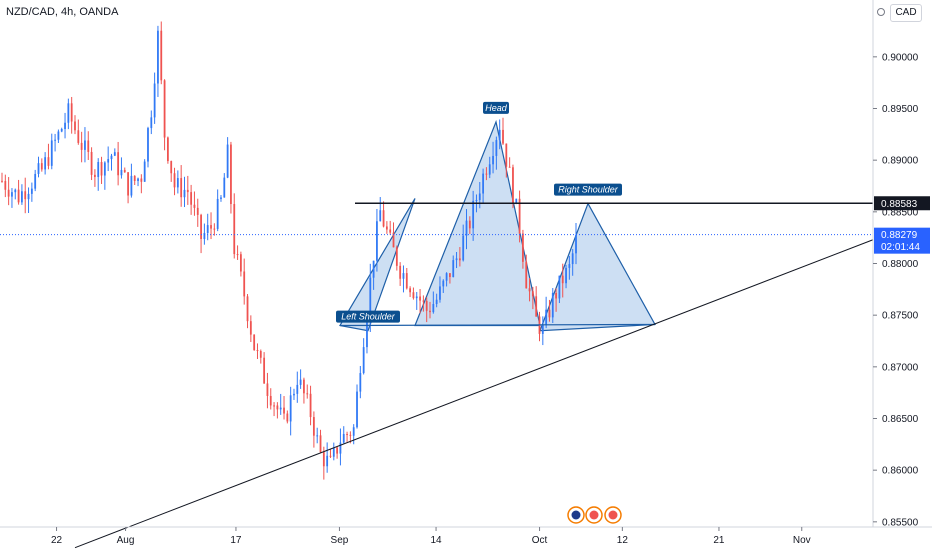  What do you see at coordinates (900, 247) in the screenshot?
I see `countdown-tag: 02:01:44` at bounding box center [900, 247].